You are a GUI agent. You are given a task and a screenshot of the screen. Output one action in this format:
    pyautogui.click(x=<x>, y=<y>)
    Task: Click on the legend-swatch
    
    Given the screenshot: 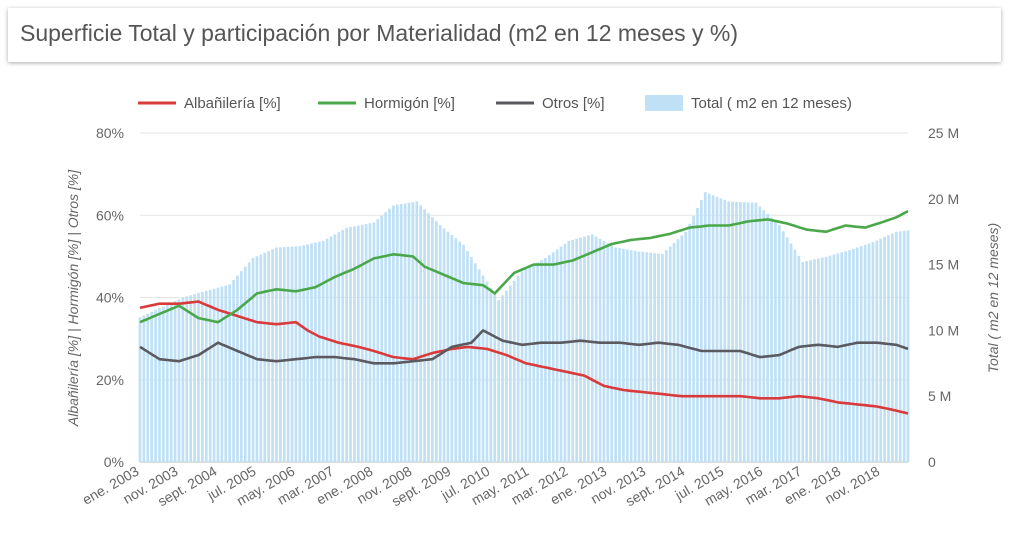 What is the action you would take?
    pyautogui.click(x=664, y=103)
    